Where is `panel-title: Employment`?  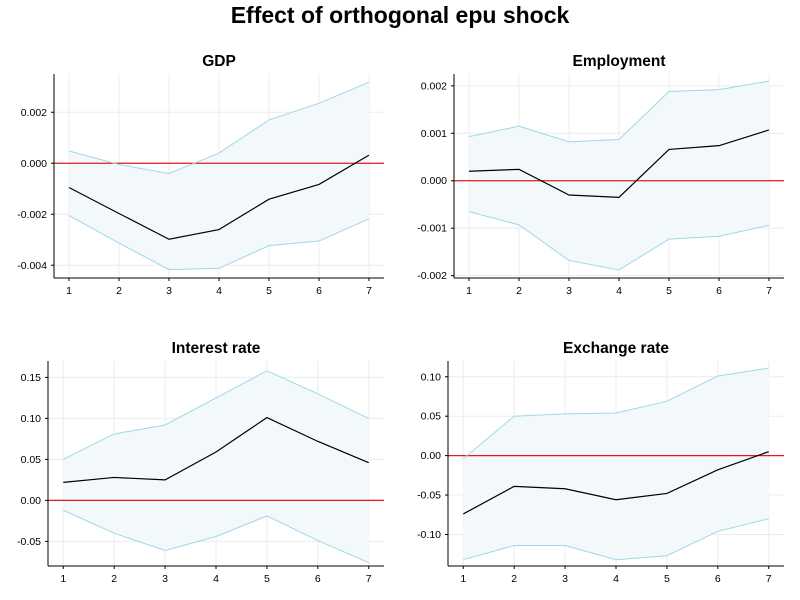 panel-title: Employment is located at coordinates (618, 61).